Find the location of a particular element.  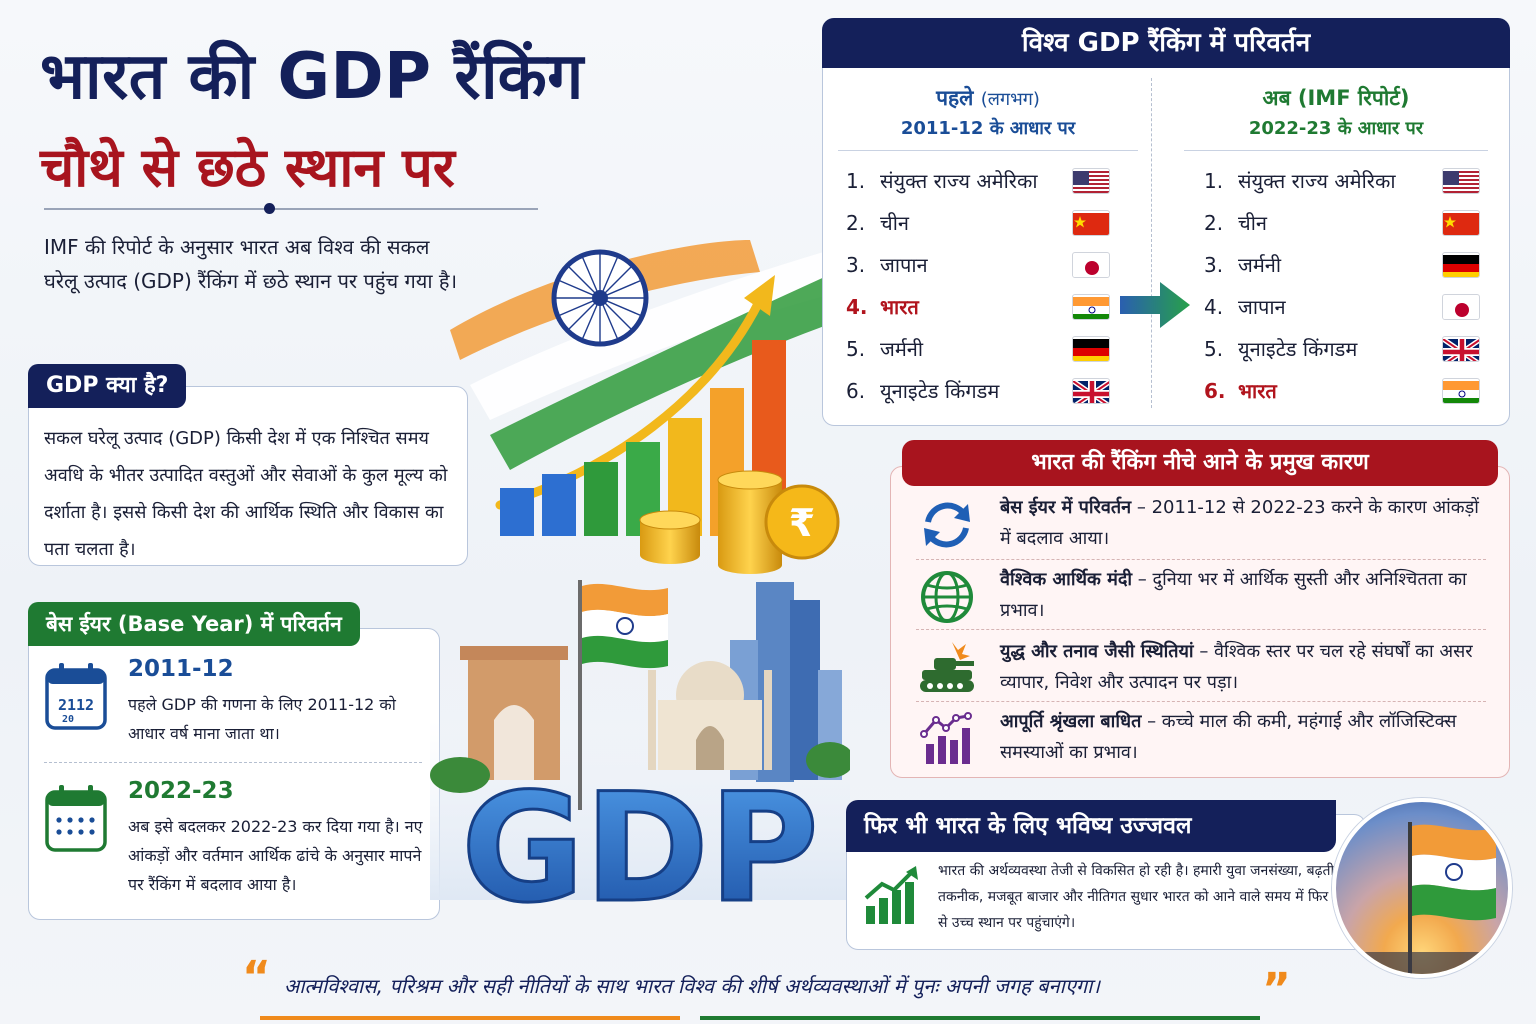

tank-icon is located at coordinates (947, 667).